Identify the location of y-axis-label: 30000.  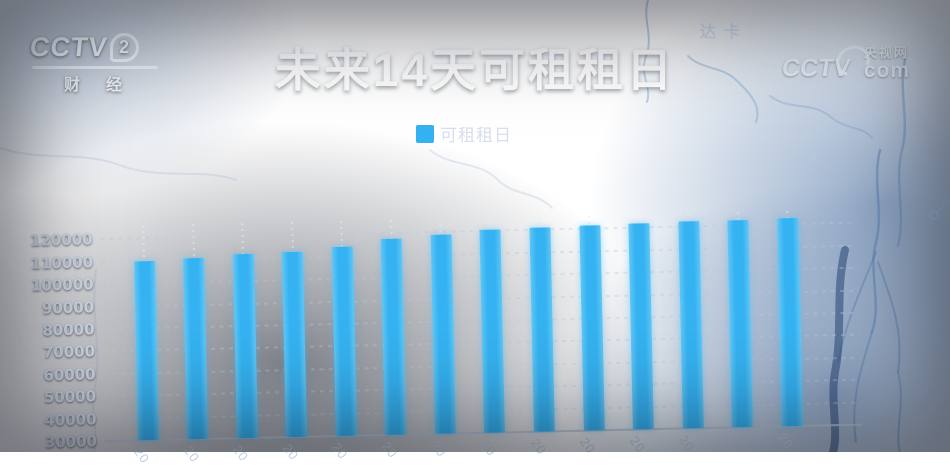
(71, 442).